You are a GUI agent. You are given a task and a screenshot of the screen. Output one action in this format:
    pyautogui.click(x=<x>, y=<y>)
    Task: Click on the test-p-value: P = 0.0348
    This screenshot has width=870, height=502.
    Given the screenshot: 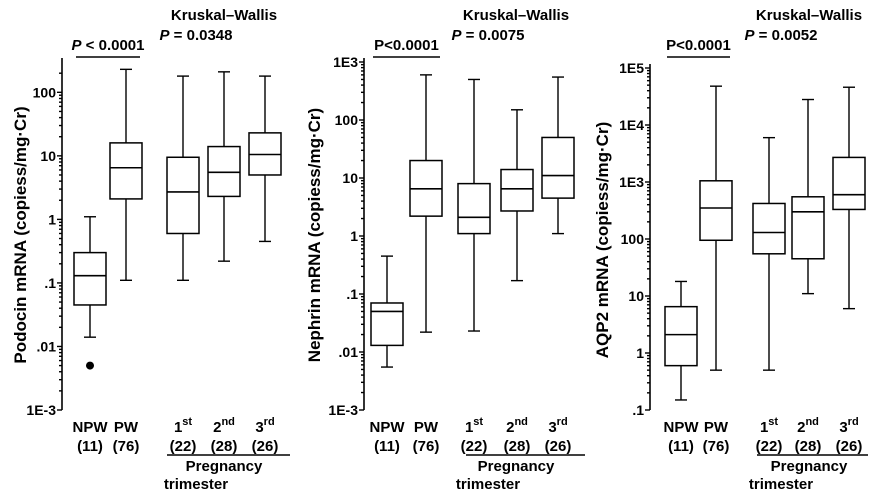 What is the action you would take?
    pyautogui.click(x=196, y=35)
    